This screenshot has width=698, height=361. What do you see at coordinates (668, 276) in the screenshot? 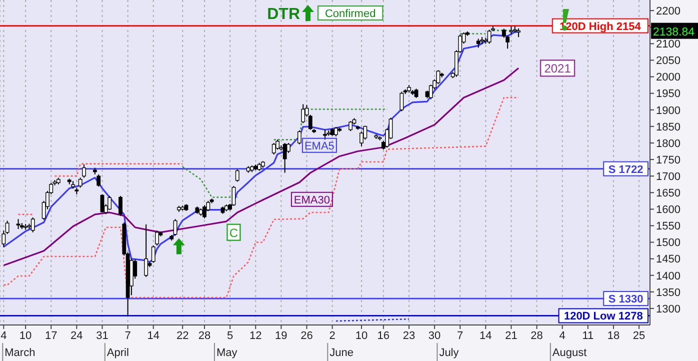
I see `y-tick-label: 1400` at bounding box center [668, 276].